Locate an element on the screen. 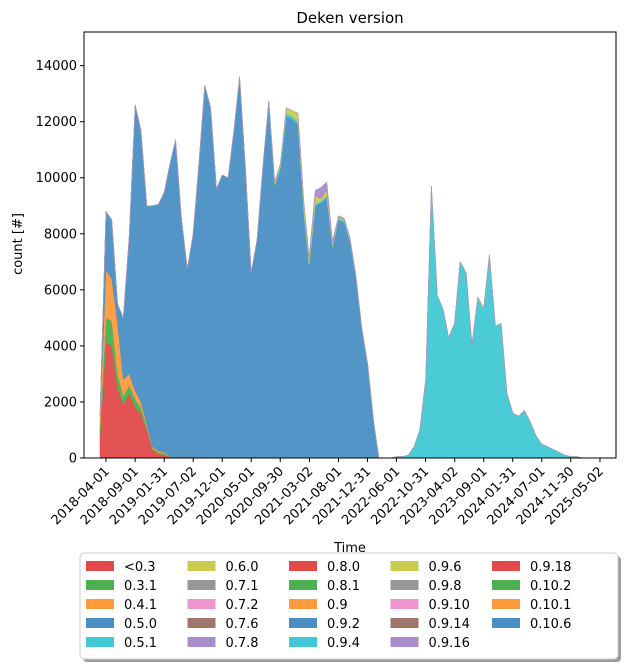 The image size is (627, 671). y-tick-label-1: 2000 is located at coordinates (60, 402).